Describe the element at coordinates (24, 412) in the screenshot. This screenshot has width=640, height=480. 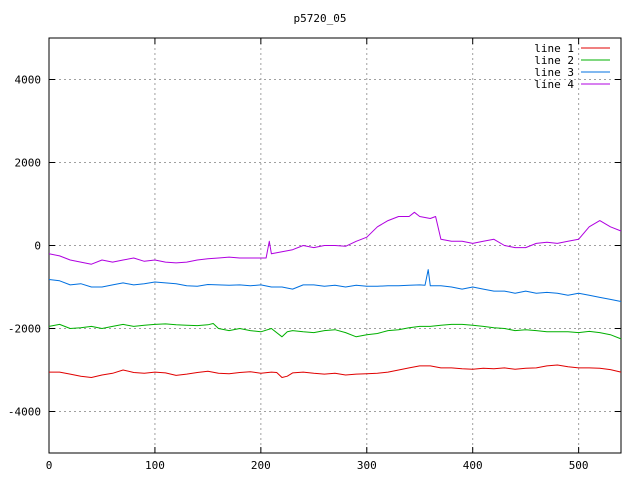
I see `y-tick-label: -4000` at that location.